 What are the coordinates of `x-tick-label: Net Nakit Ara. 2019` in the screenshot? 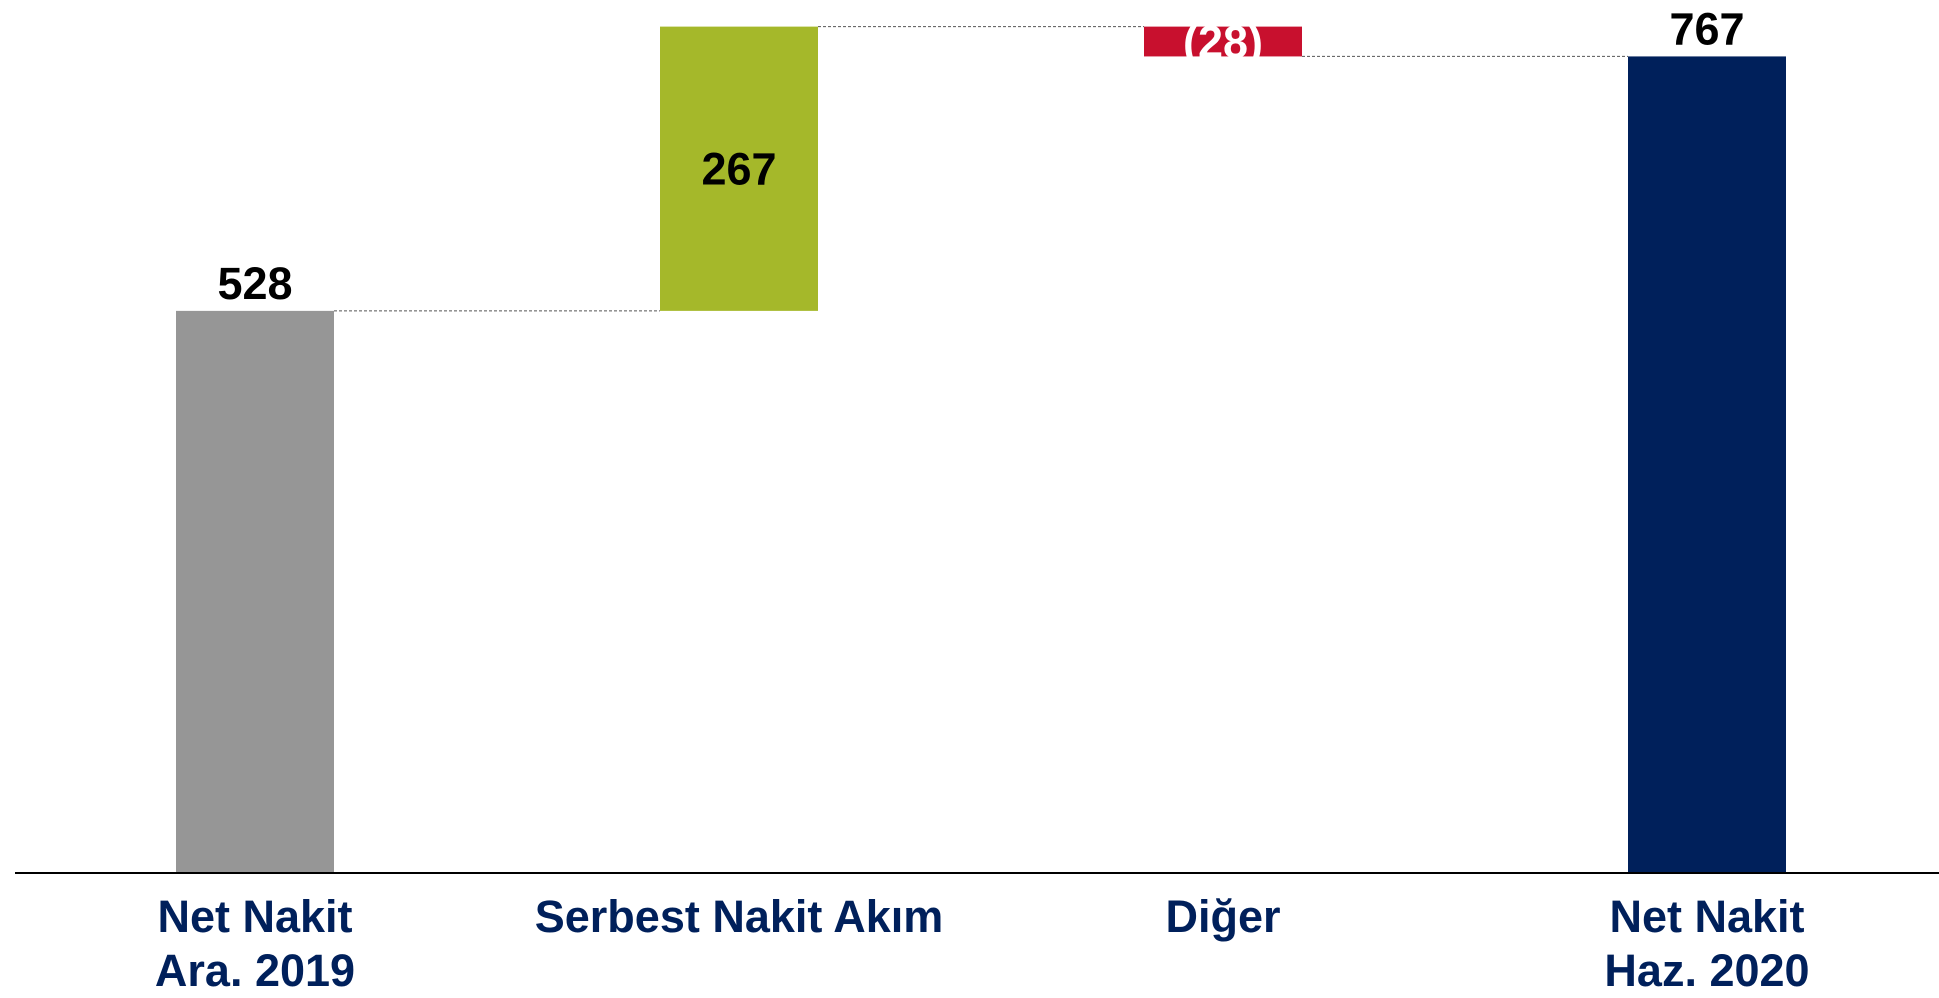 It's located at (255, 943).